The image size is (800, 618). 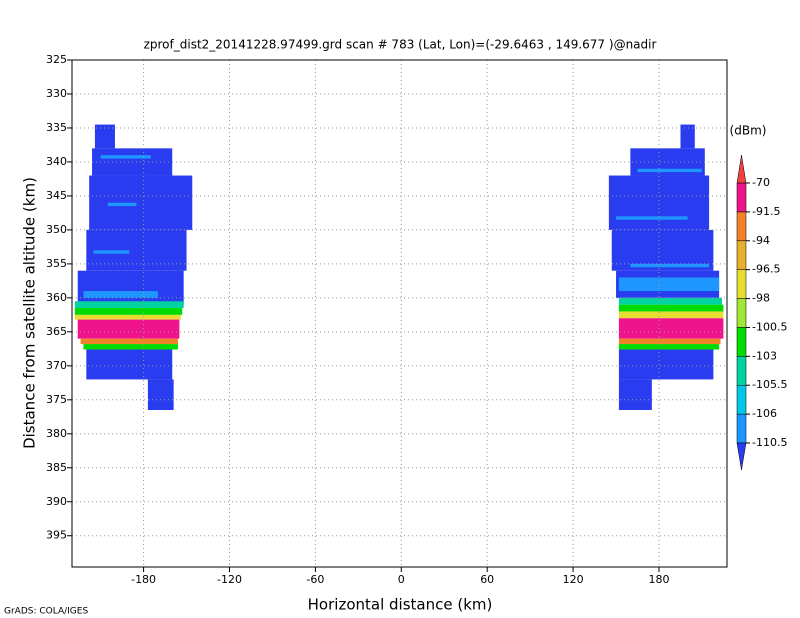 What do you see at coordinates (741, 456) in the screenshot?
I see `colorbar-lower-triangle` at bounding box center [741, 456].